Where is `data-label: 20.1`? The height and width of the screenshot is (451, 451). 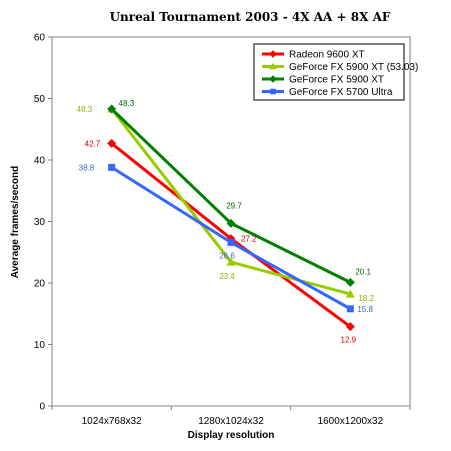 data-label: 20.1 is located at coordinates (363, 271).